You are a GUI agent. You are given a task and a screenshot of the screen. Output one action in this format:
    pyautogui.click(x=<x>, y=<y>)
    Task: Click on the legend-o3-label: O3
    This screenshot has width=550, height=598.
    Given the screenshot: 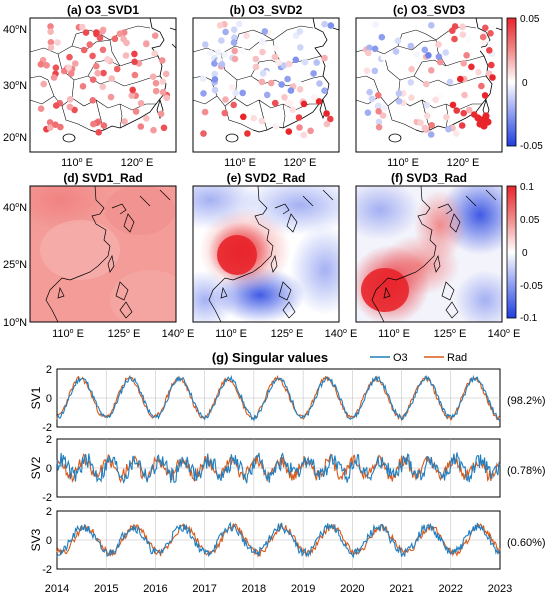 What is the action you would take?
    pyautogui.click(x=400, y=358)
    